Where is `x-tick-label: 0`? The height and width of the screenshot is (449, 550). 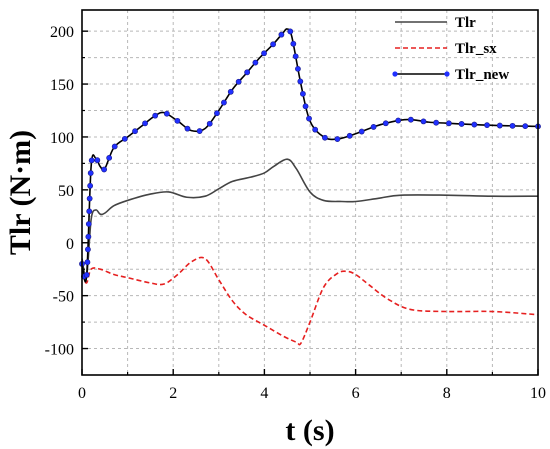 x-tick-label: 0 is located at coordinates (82, 393).